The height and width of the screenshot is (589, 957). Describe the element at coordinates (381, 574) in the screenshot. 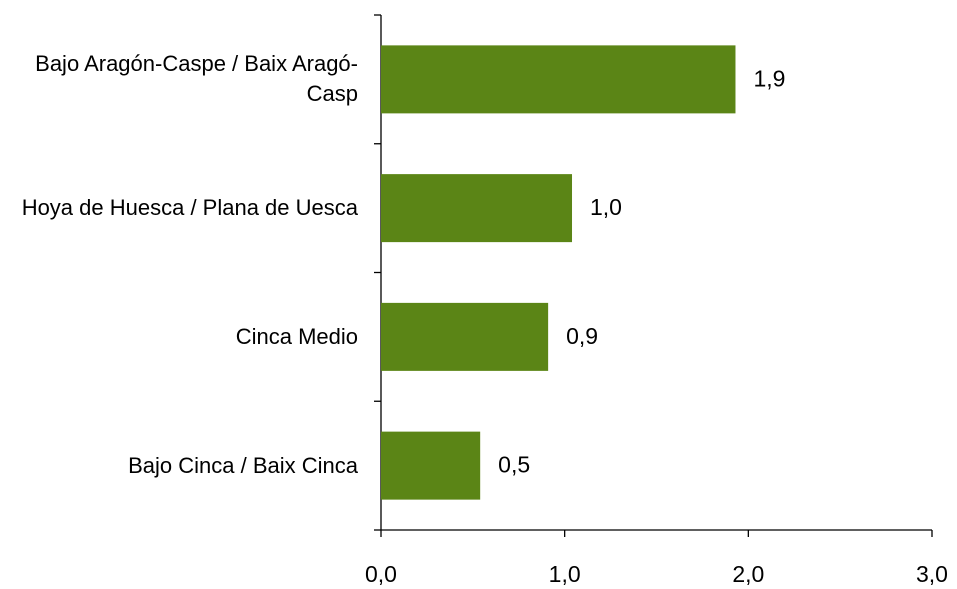

I see `x-tick-label: 0,0` at that location.